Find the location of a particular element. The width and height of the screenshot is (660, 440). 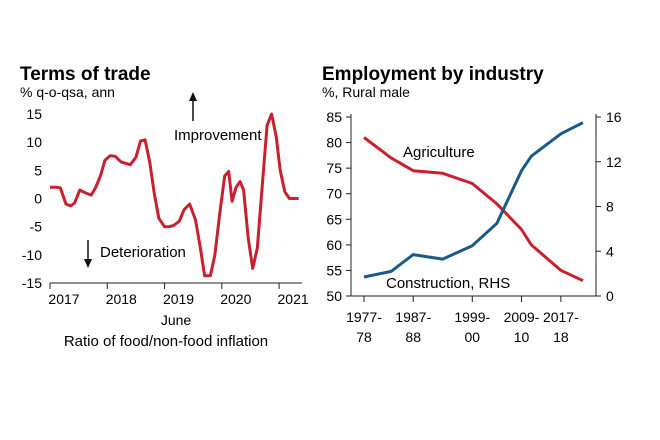

right-left-y-tick-label: 70 is located at coordinates (334, 194).